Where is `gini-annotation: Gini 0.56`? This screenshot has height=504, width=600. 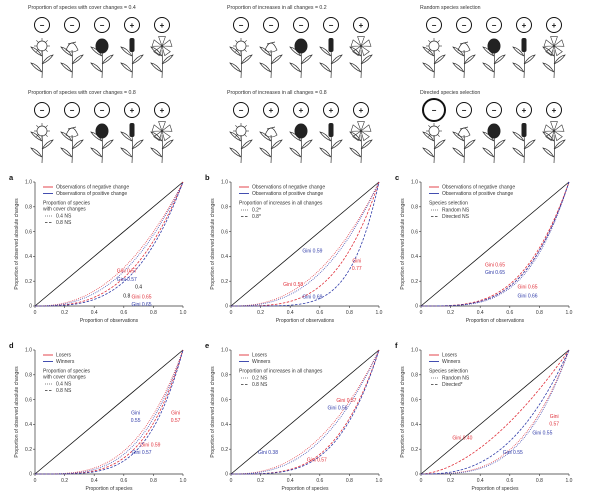
gini-annotation: Gini 0.56 is located at coordinates (338, 409).